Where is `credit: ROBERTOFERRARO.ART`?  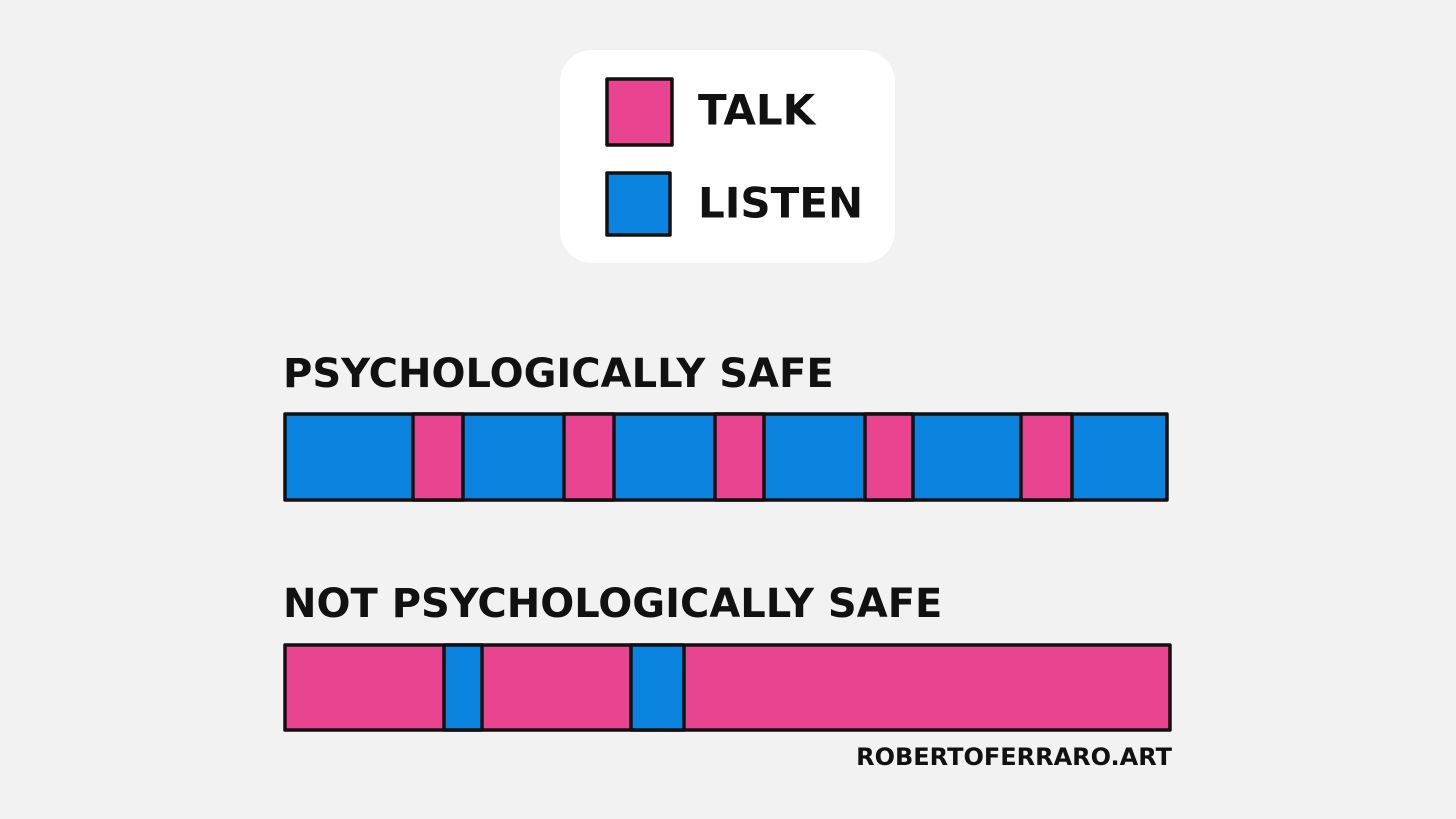 credit: ROBERTOFERRARO.ART is located at coordinates (1014, 757).